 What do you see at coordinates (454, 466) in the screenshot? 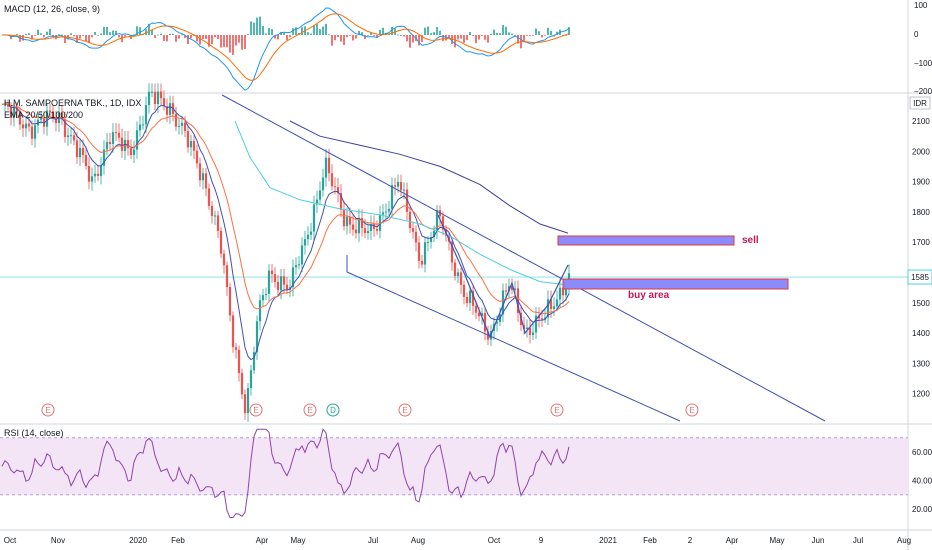
I see `rsi-band` at bounding box center [454, 466].